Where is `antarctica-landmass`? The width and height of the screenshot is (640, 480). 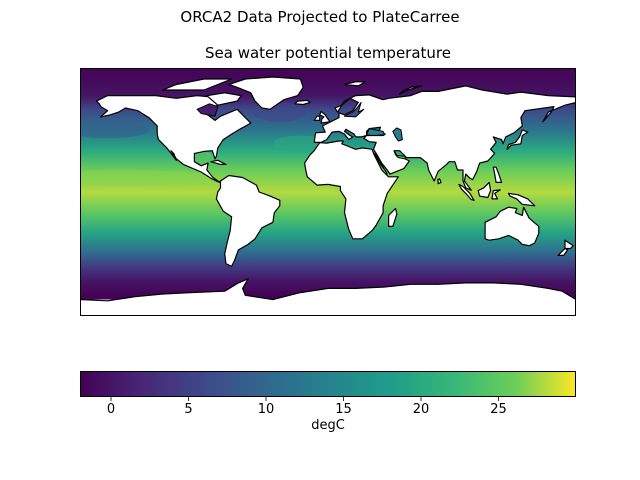 antarctica-landmass is located at coordinates (328, 297).